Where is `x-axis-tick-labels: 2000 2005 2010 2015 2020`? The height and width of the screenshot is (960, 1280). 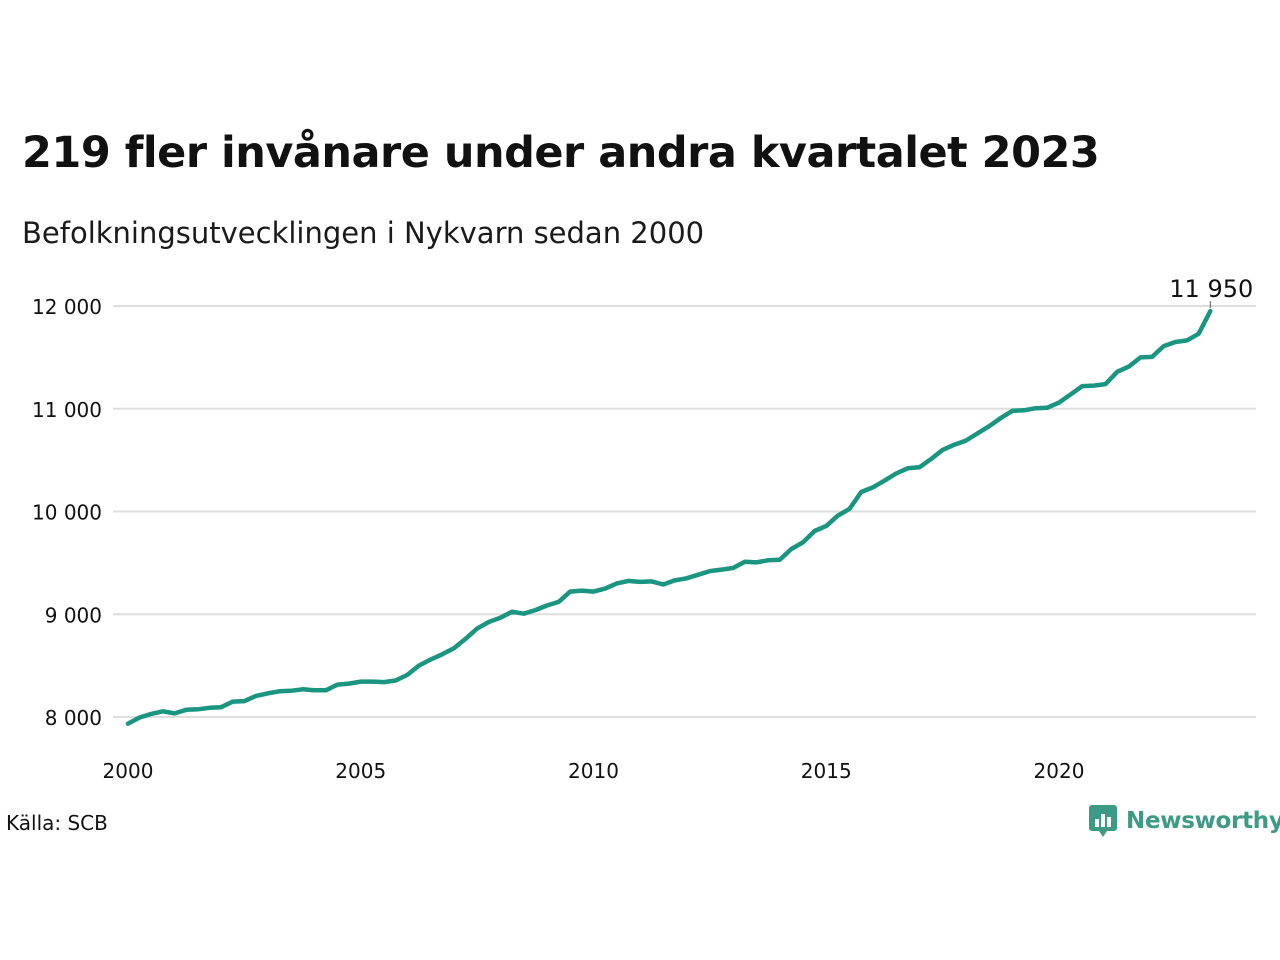
x-axis-tick-labels: 2000 2005 2010 2015 2020 is located at coordinates (594, 771).